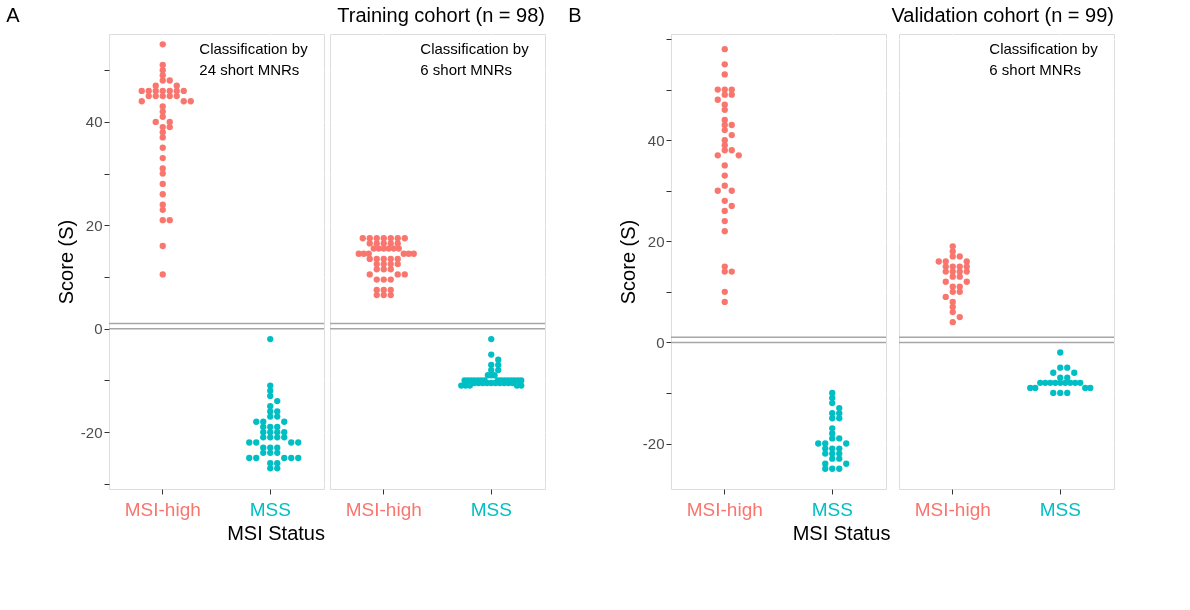 Image resolution: width=1190 pixels, height=610 pixels. What do you see at coordinates (441, 15) in the screenshot?
I see `chart-title: Training cohort (n = 98)` at bounding box center [441, 15].